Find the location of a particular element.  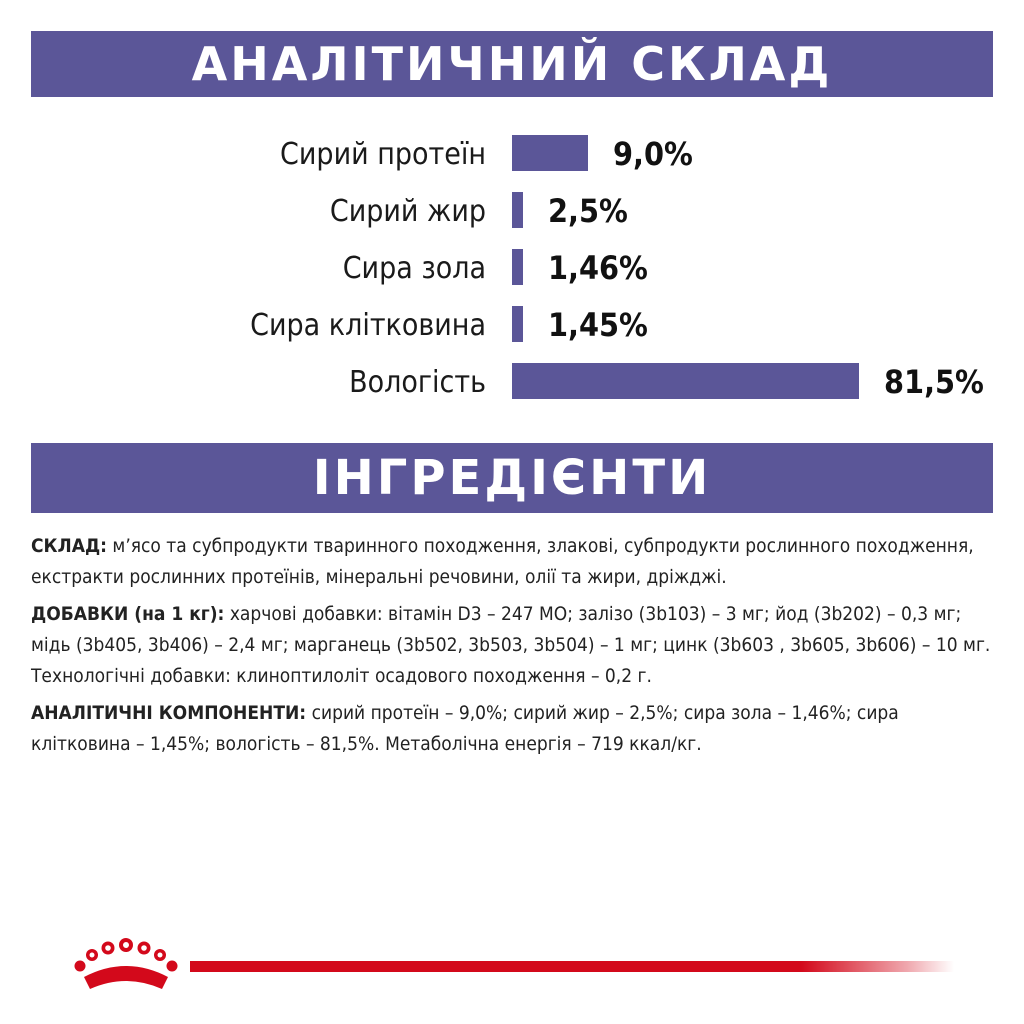

bar-label: Сира клітковина is located at coordinates (368, 325).